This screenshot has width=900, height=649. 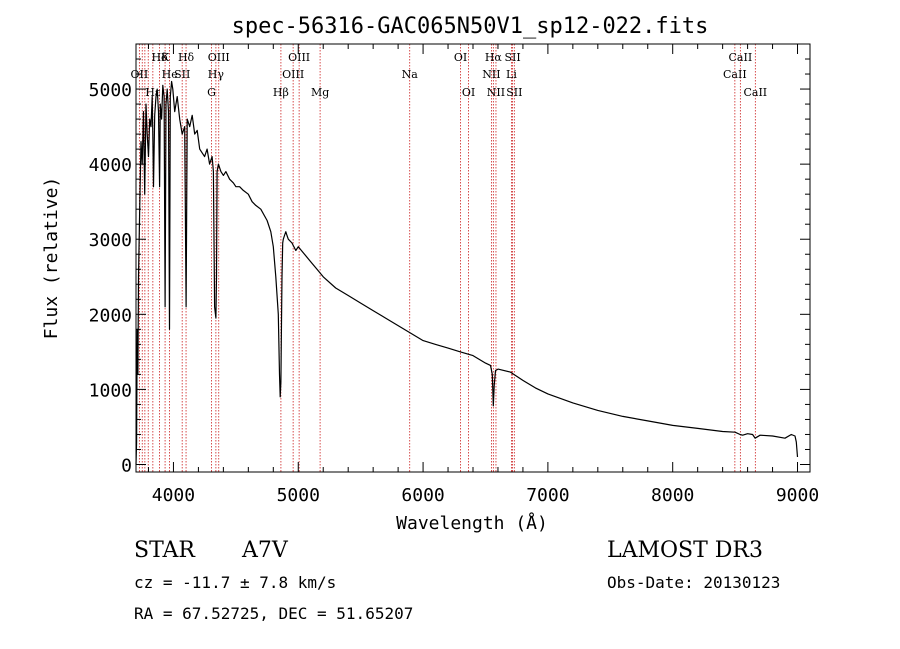 What do you see at coordinates (110, 165) in the screenshot?
I see `y-tick-label: 4000` at bounding box center [110, 165].